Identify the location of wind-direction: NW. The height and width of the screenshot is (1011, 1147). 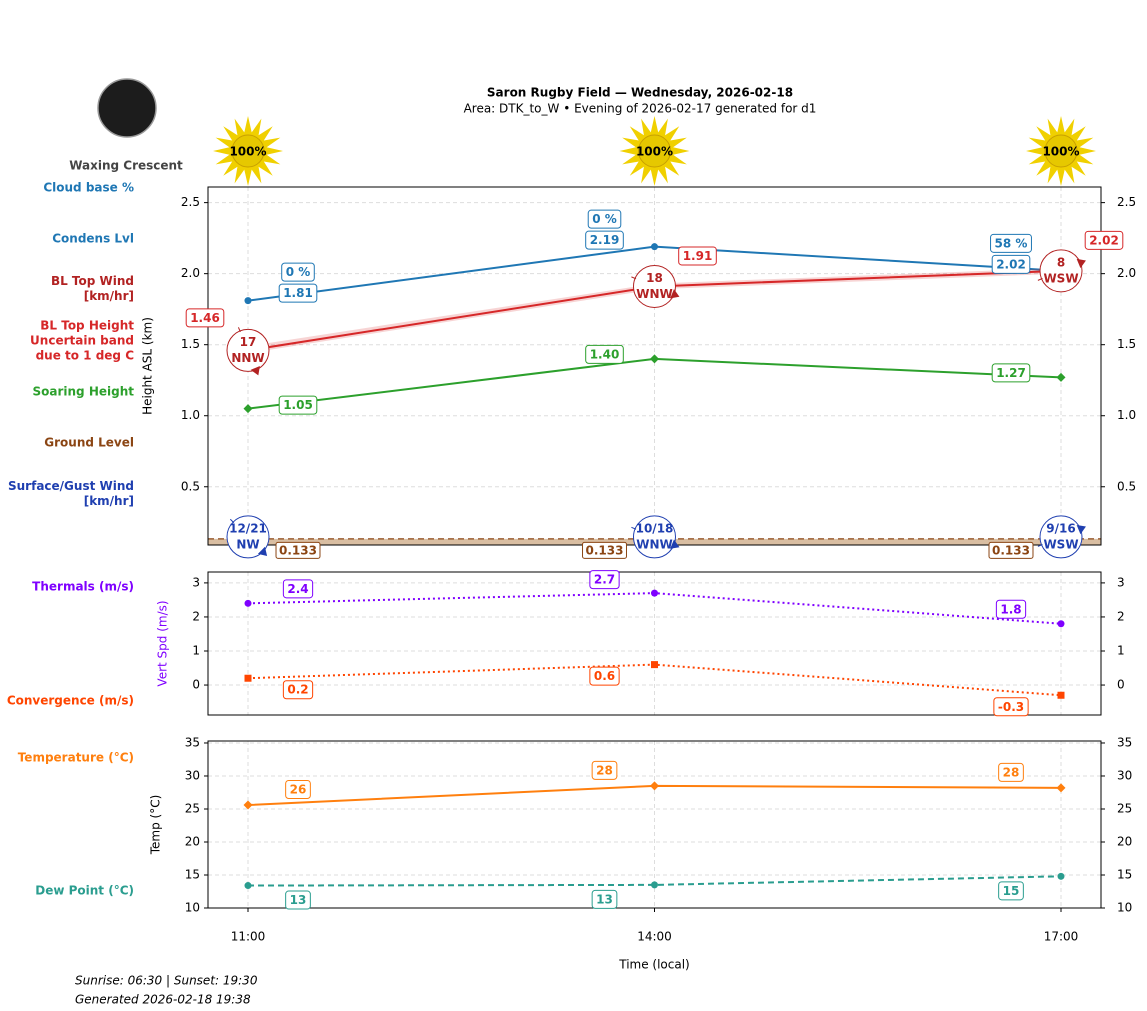
(247, 544).